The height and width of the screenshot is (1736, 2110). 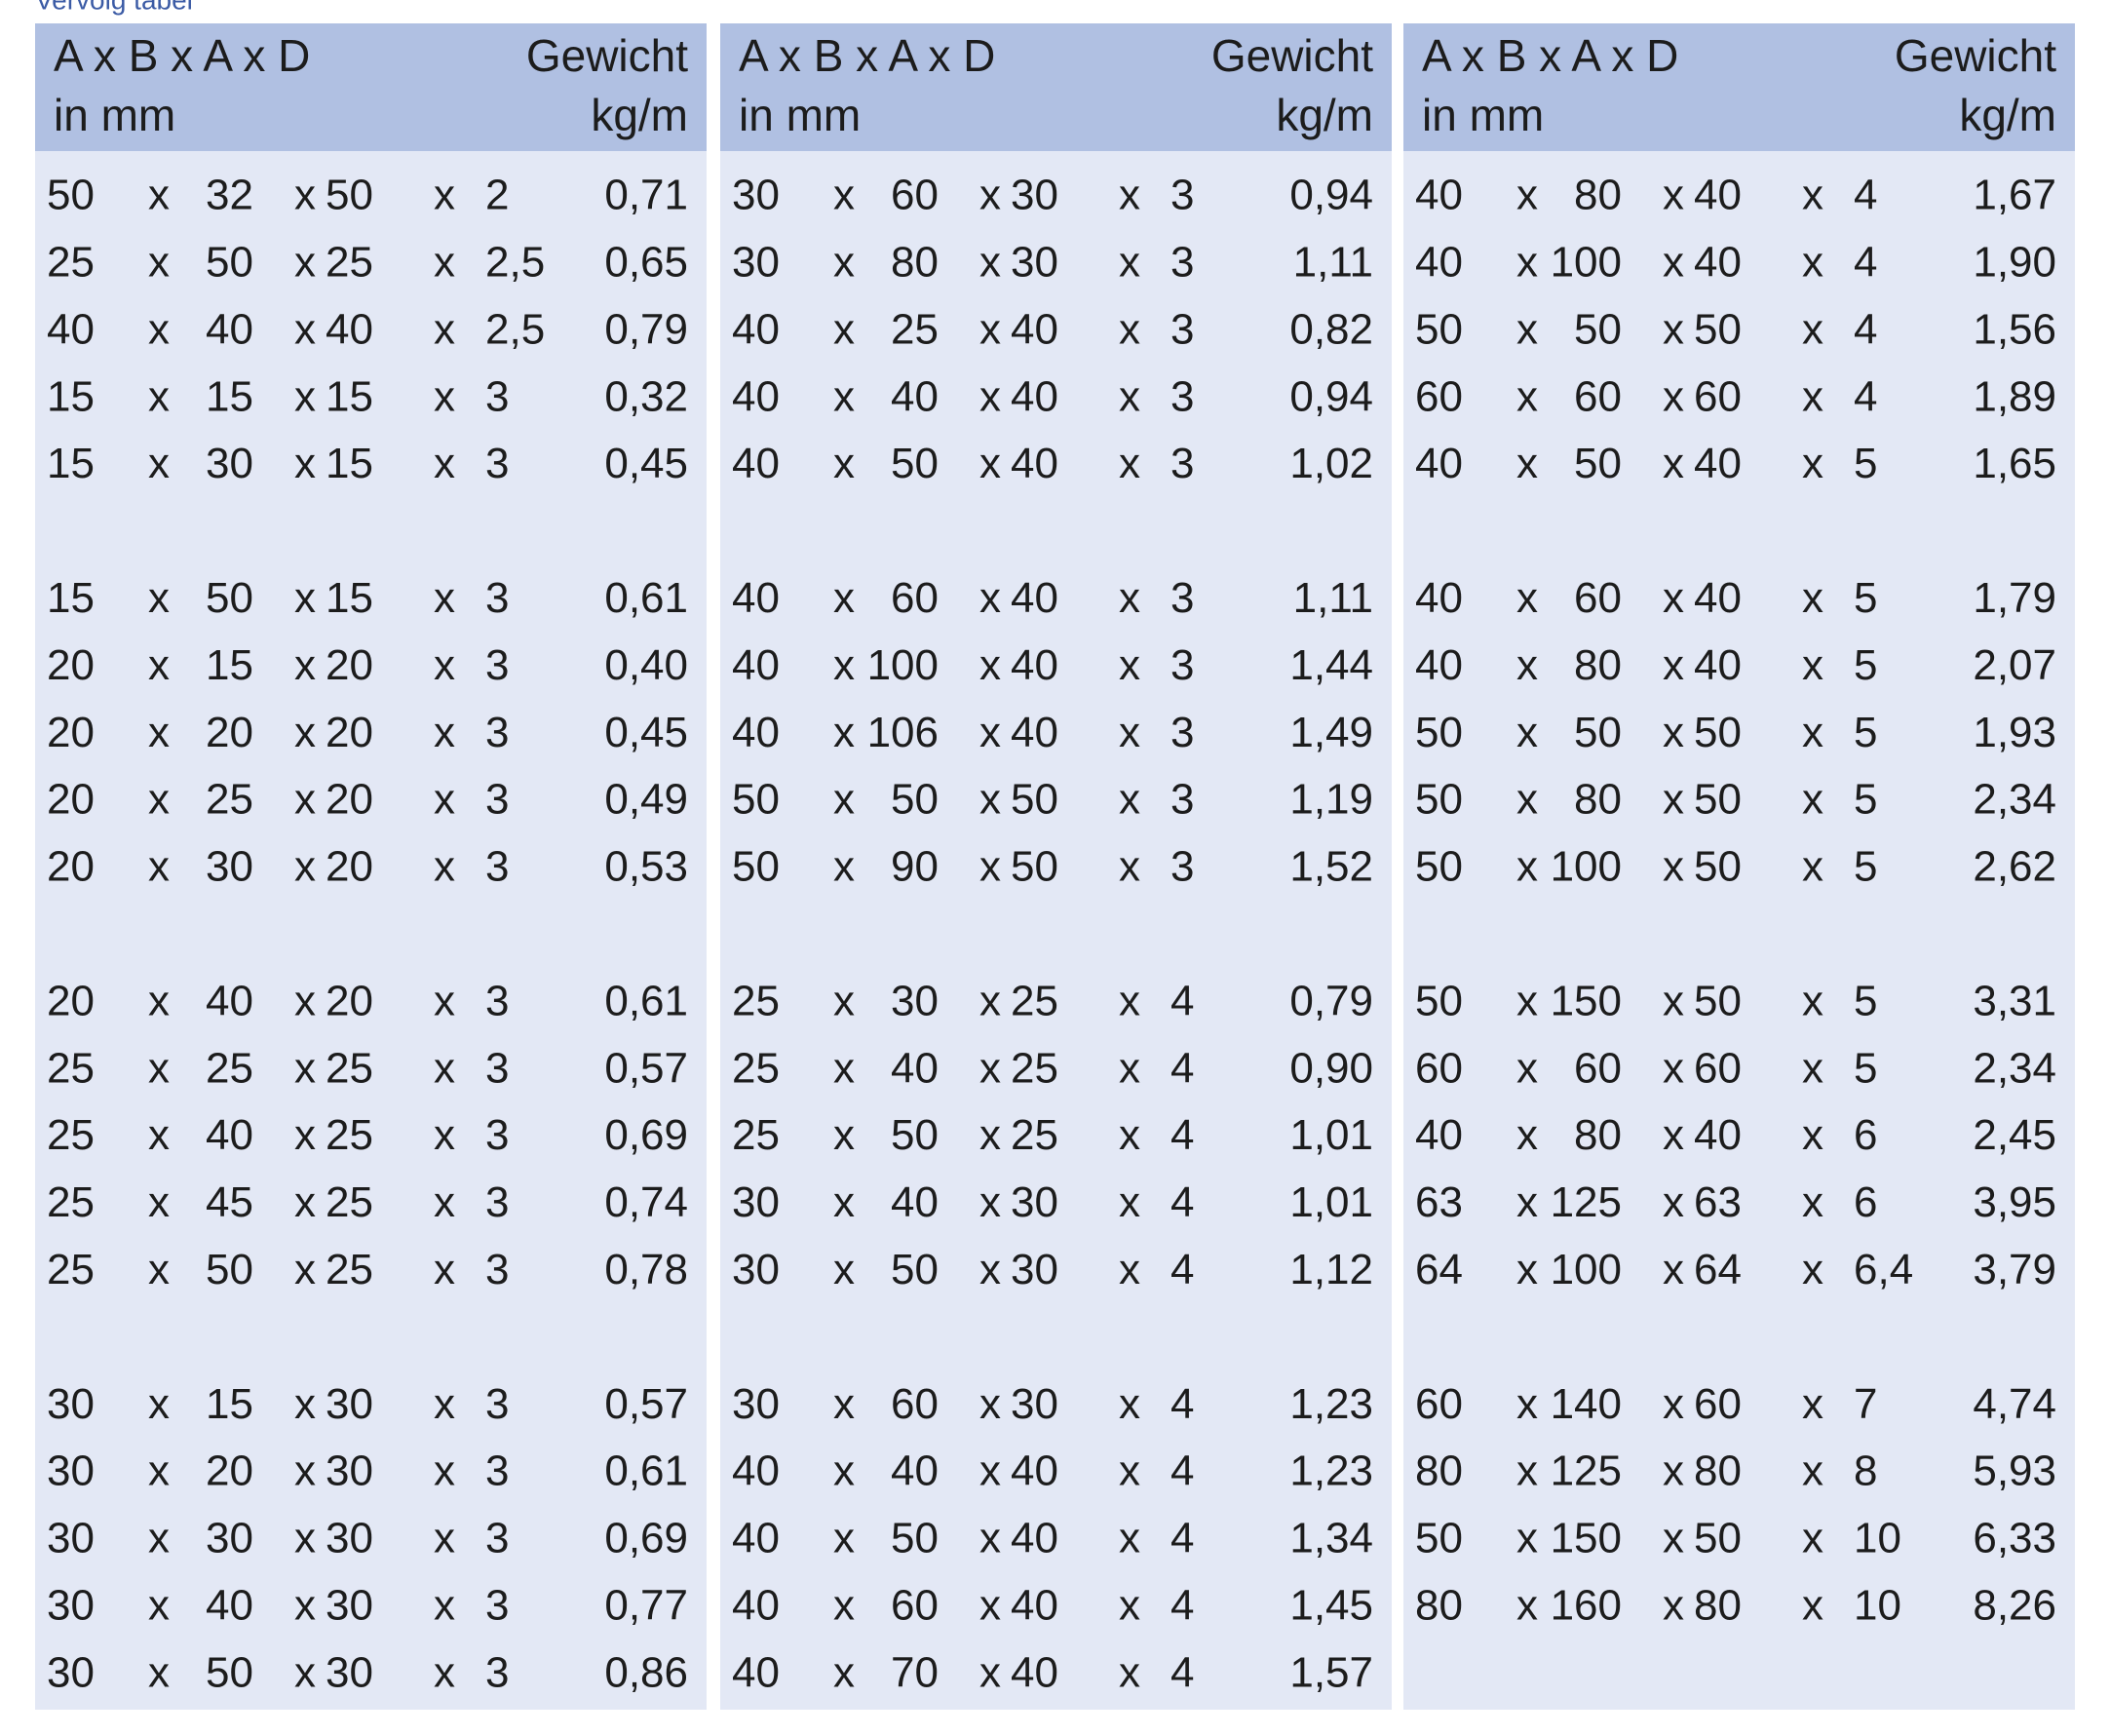 What do you see at coordinates (1586, 867) in the screenshot?
I see `dim-b: 100` at bounding box center [1586, 867].